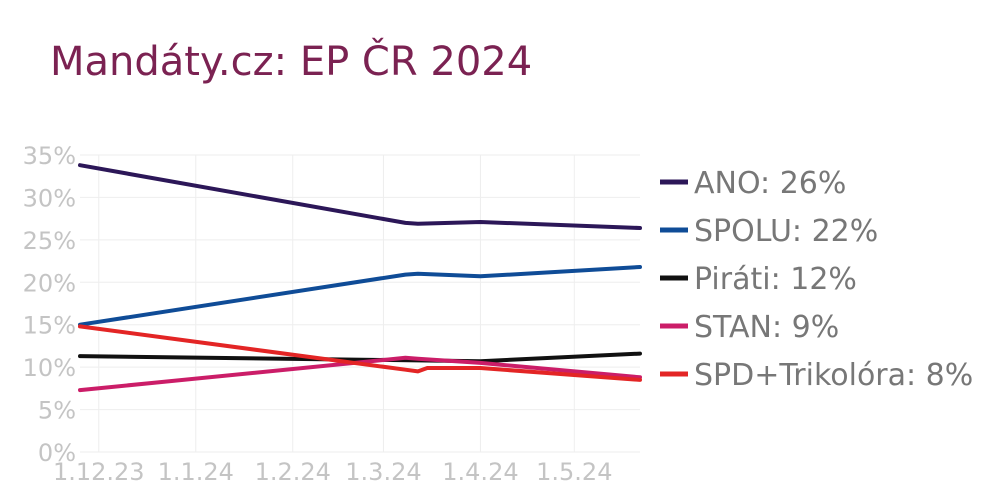  I want to click on series-line-stan, so click(360, 374).